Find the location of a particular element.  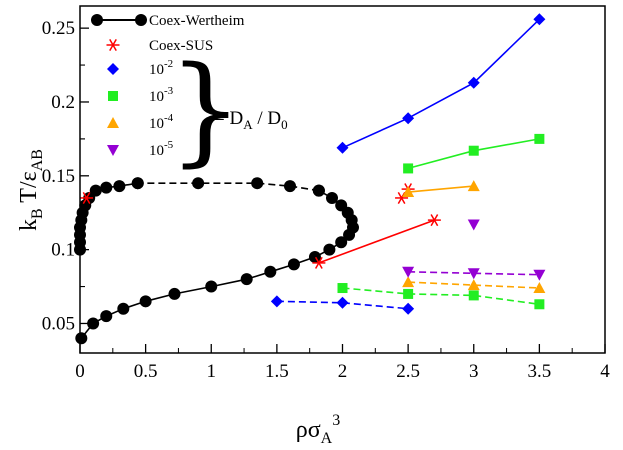

x-tick-label: 1.5 is located at coordinates (277, 371).